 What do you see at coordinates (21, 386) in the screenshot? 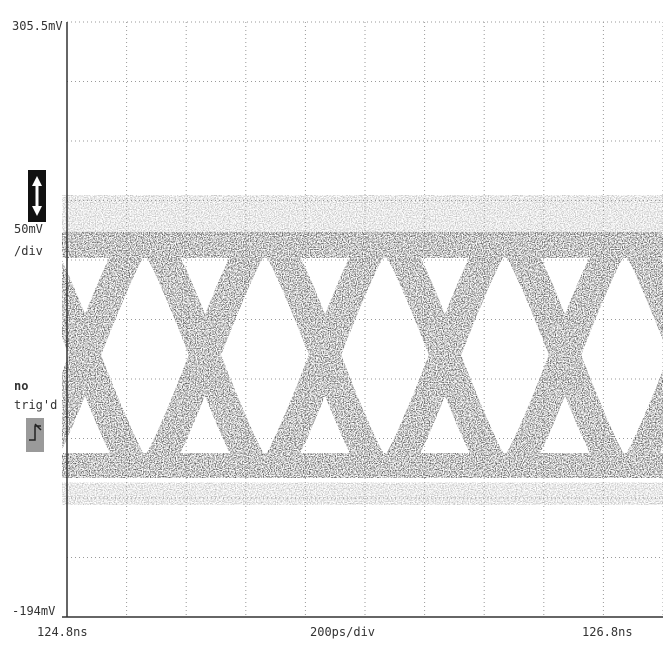
I see `trigger-status: no` at bounding box center [21, 386].